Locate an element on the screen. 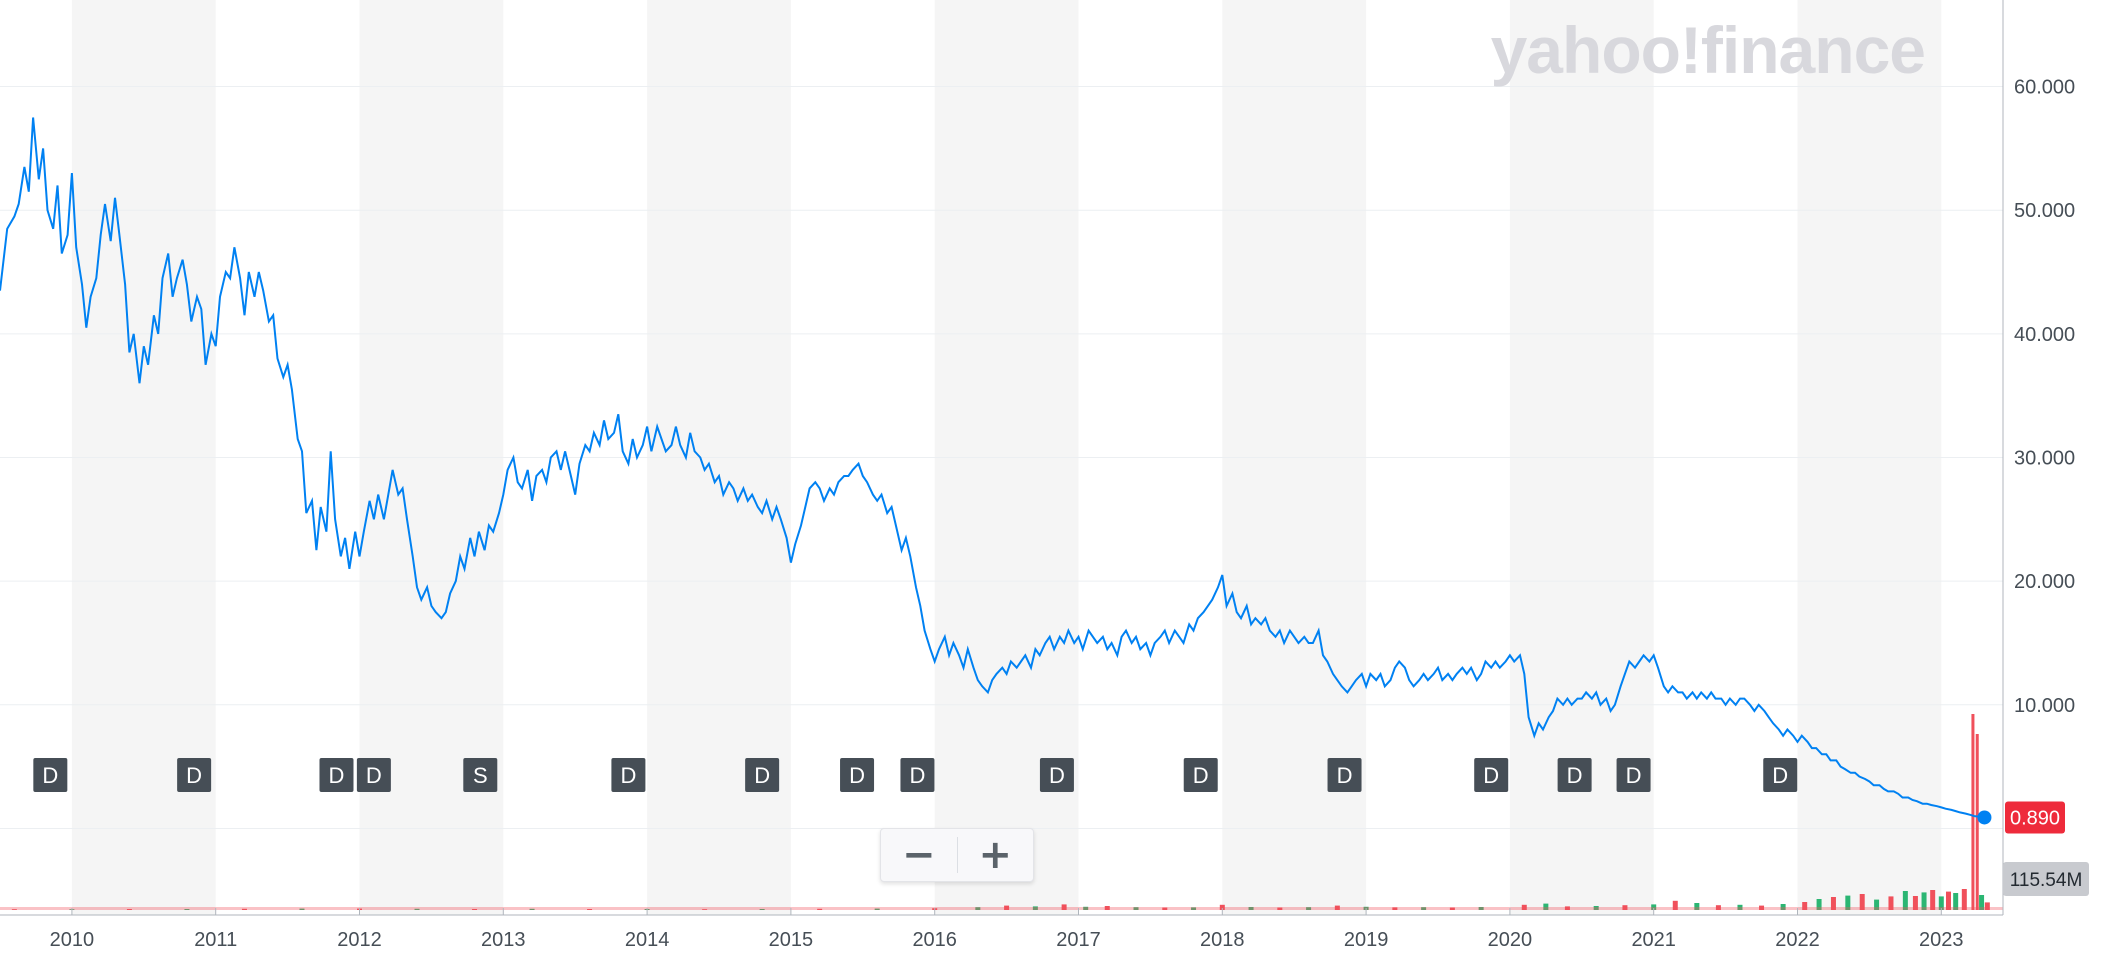  last-price-tag is located at coordinates (2035, 817).